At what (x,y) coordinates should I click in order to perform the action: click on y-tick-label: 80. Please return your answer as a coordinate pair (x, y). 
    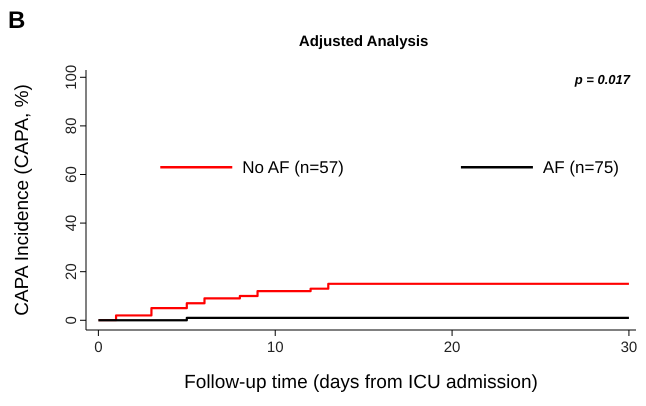
    Looking at the image, I should click on (71, 126).